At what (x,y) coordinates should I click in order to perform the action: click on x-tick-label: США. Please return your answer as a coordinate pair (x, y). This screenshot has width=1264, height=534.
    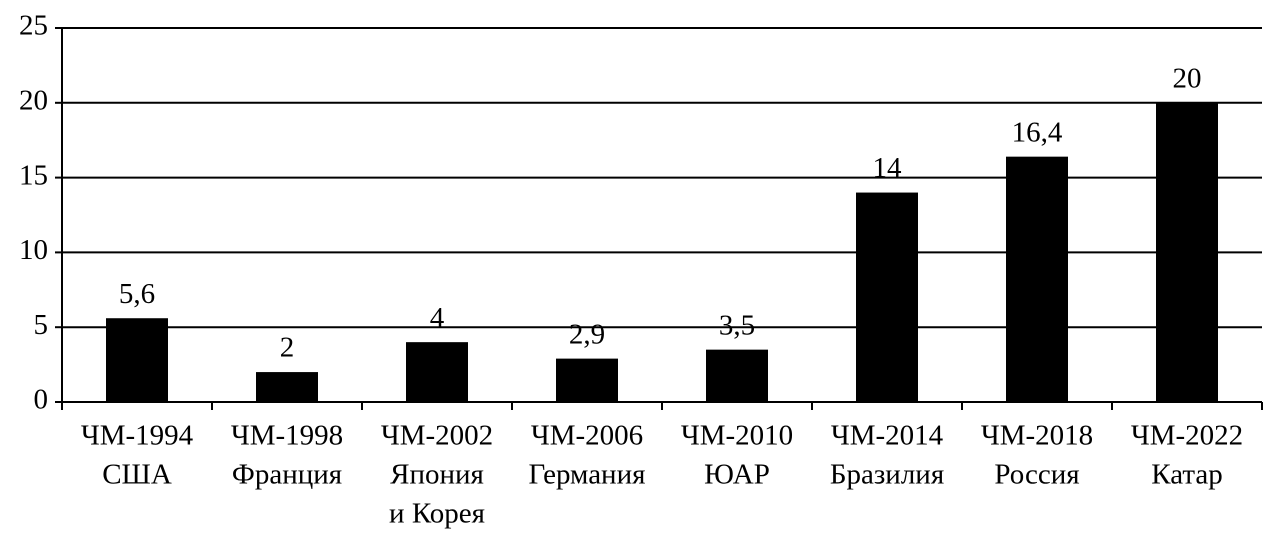
    Looking at the image, I should click on (137, 475).